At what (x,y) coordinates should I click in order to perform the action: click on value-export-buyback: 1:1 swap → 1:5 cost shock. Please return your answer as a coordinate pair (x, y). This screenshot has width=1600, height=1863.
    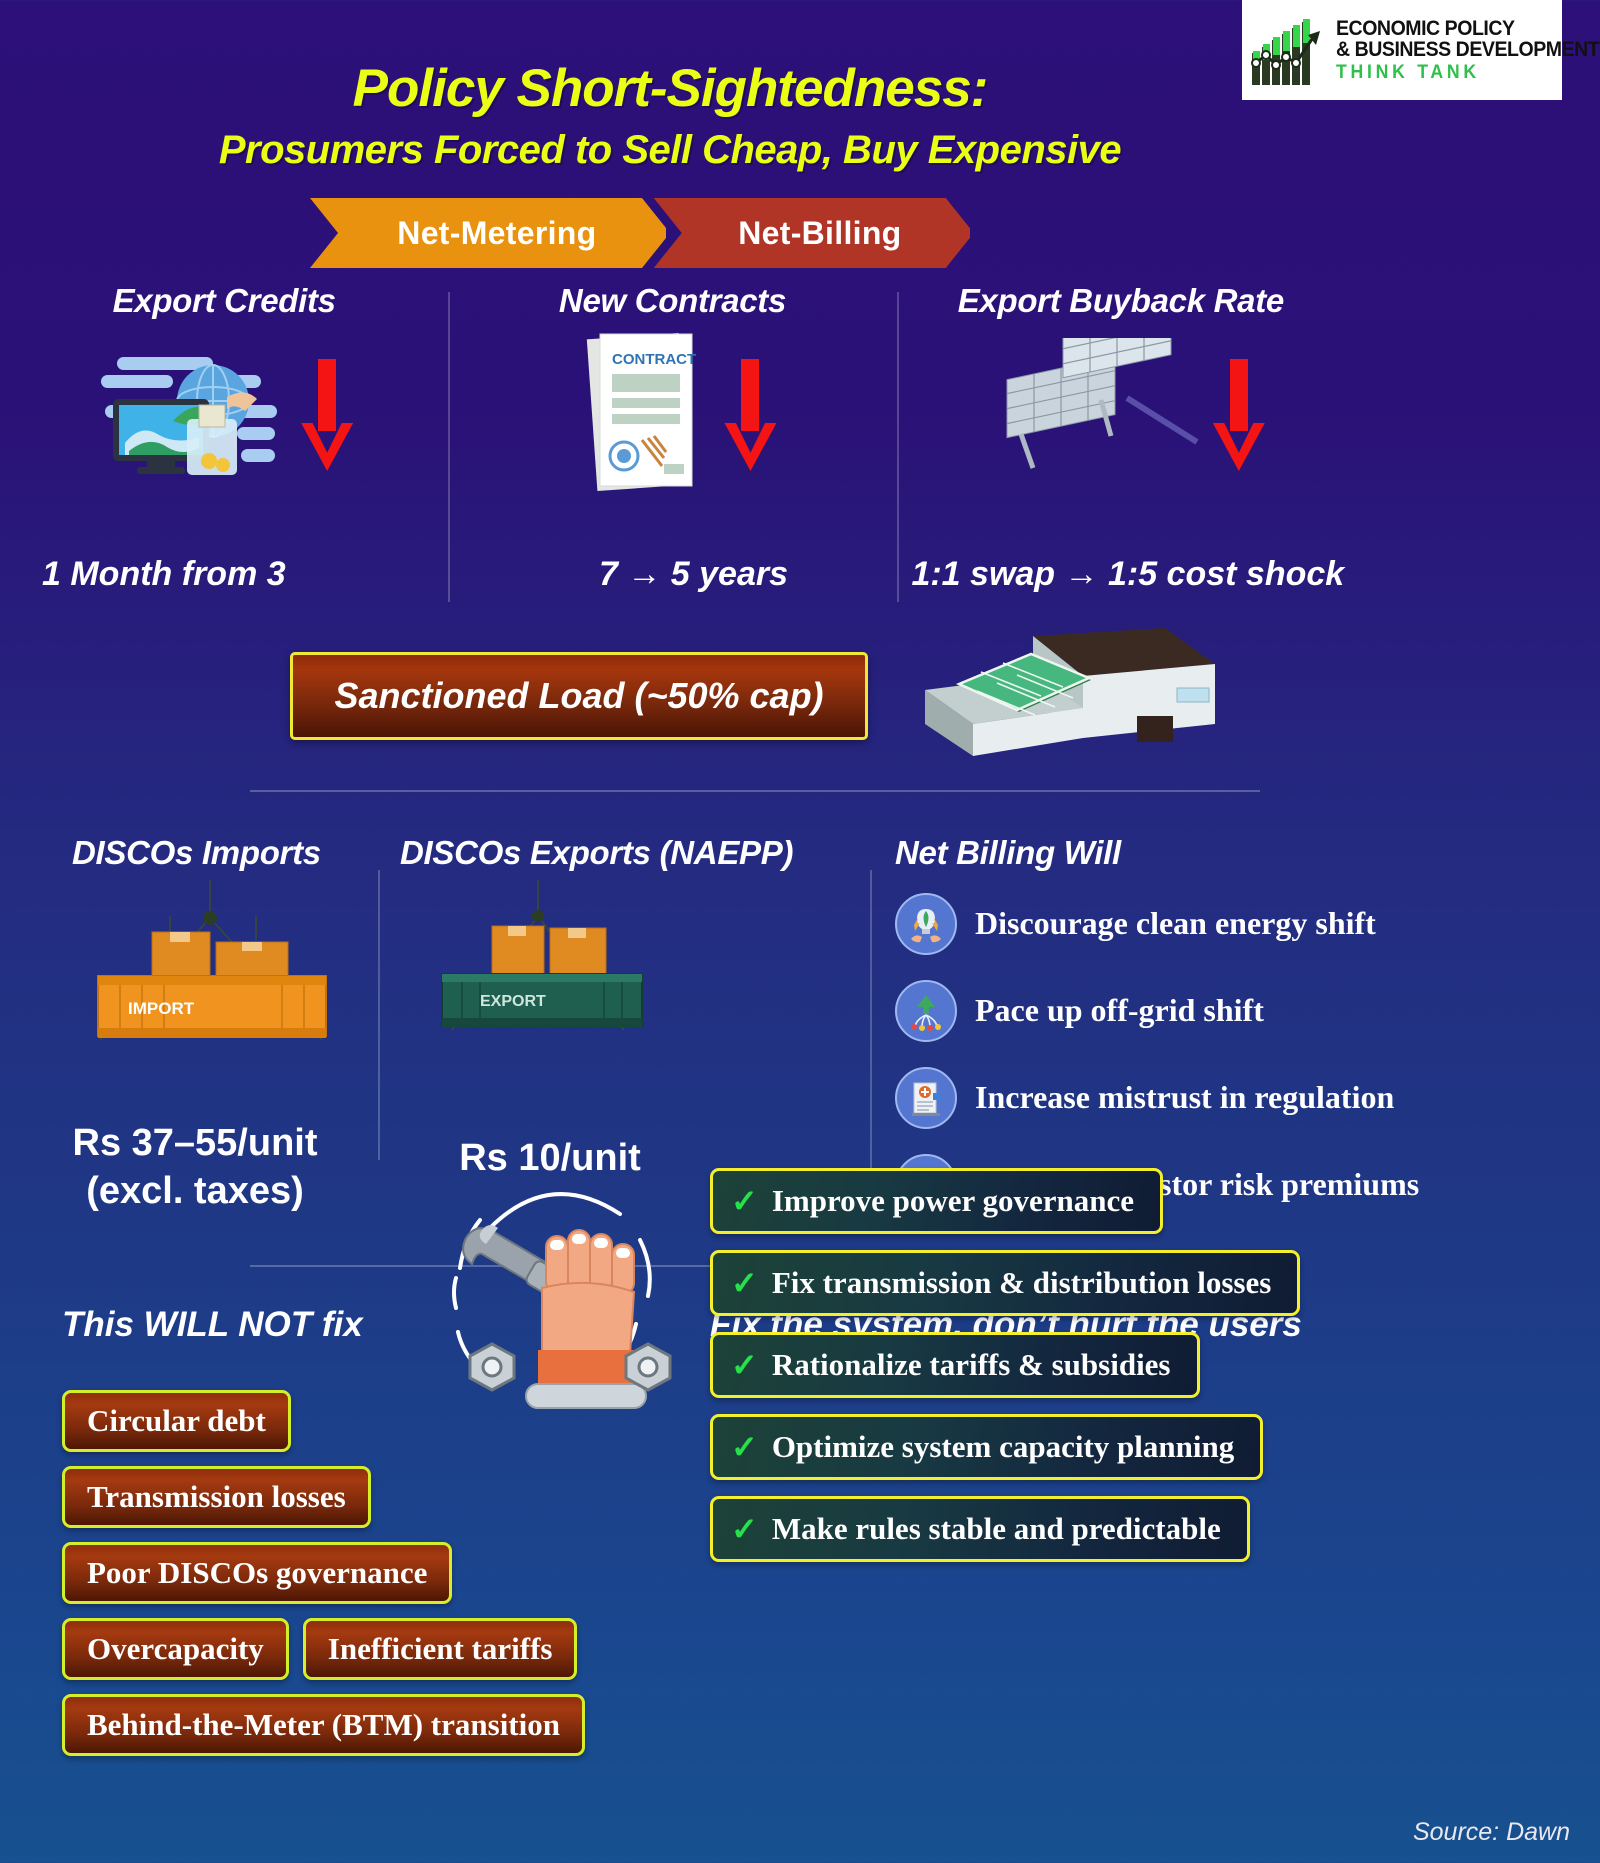
    Looking at the image, I should click on (1128, 574).